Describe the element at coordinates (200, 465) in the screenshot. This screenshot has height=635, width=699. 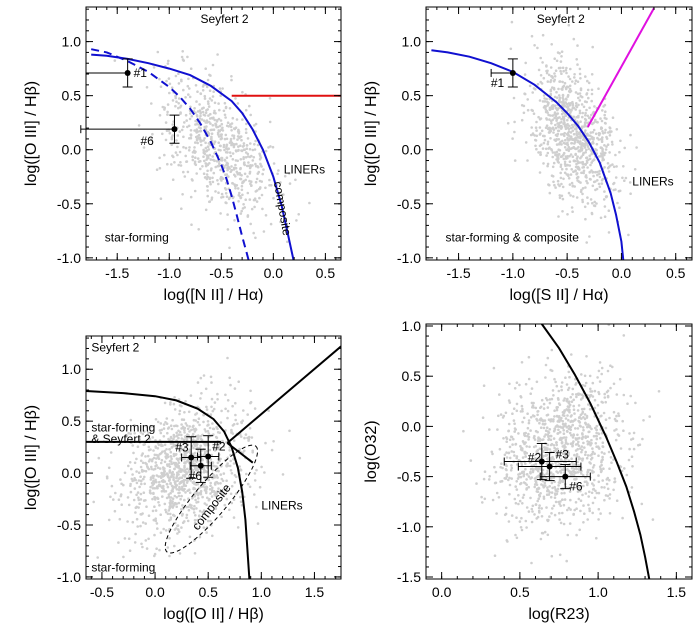
I see `data-marker` at that location.